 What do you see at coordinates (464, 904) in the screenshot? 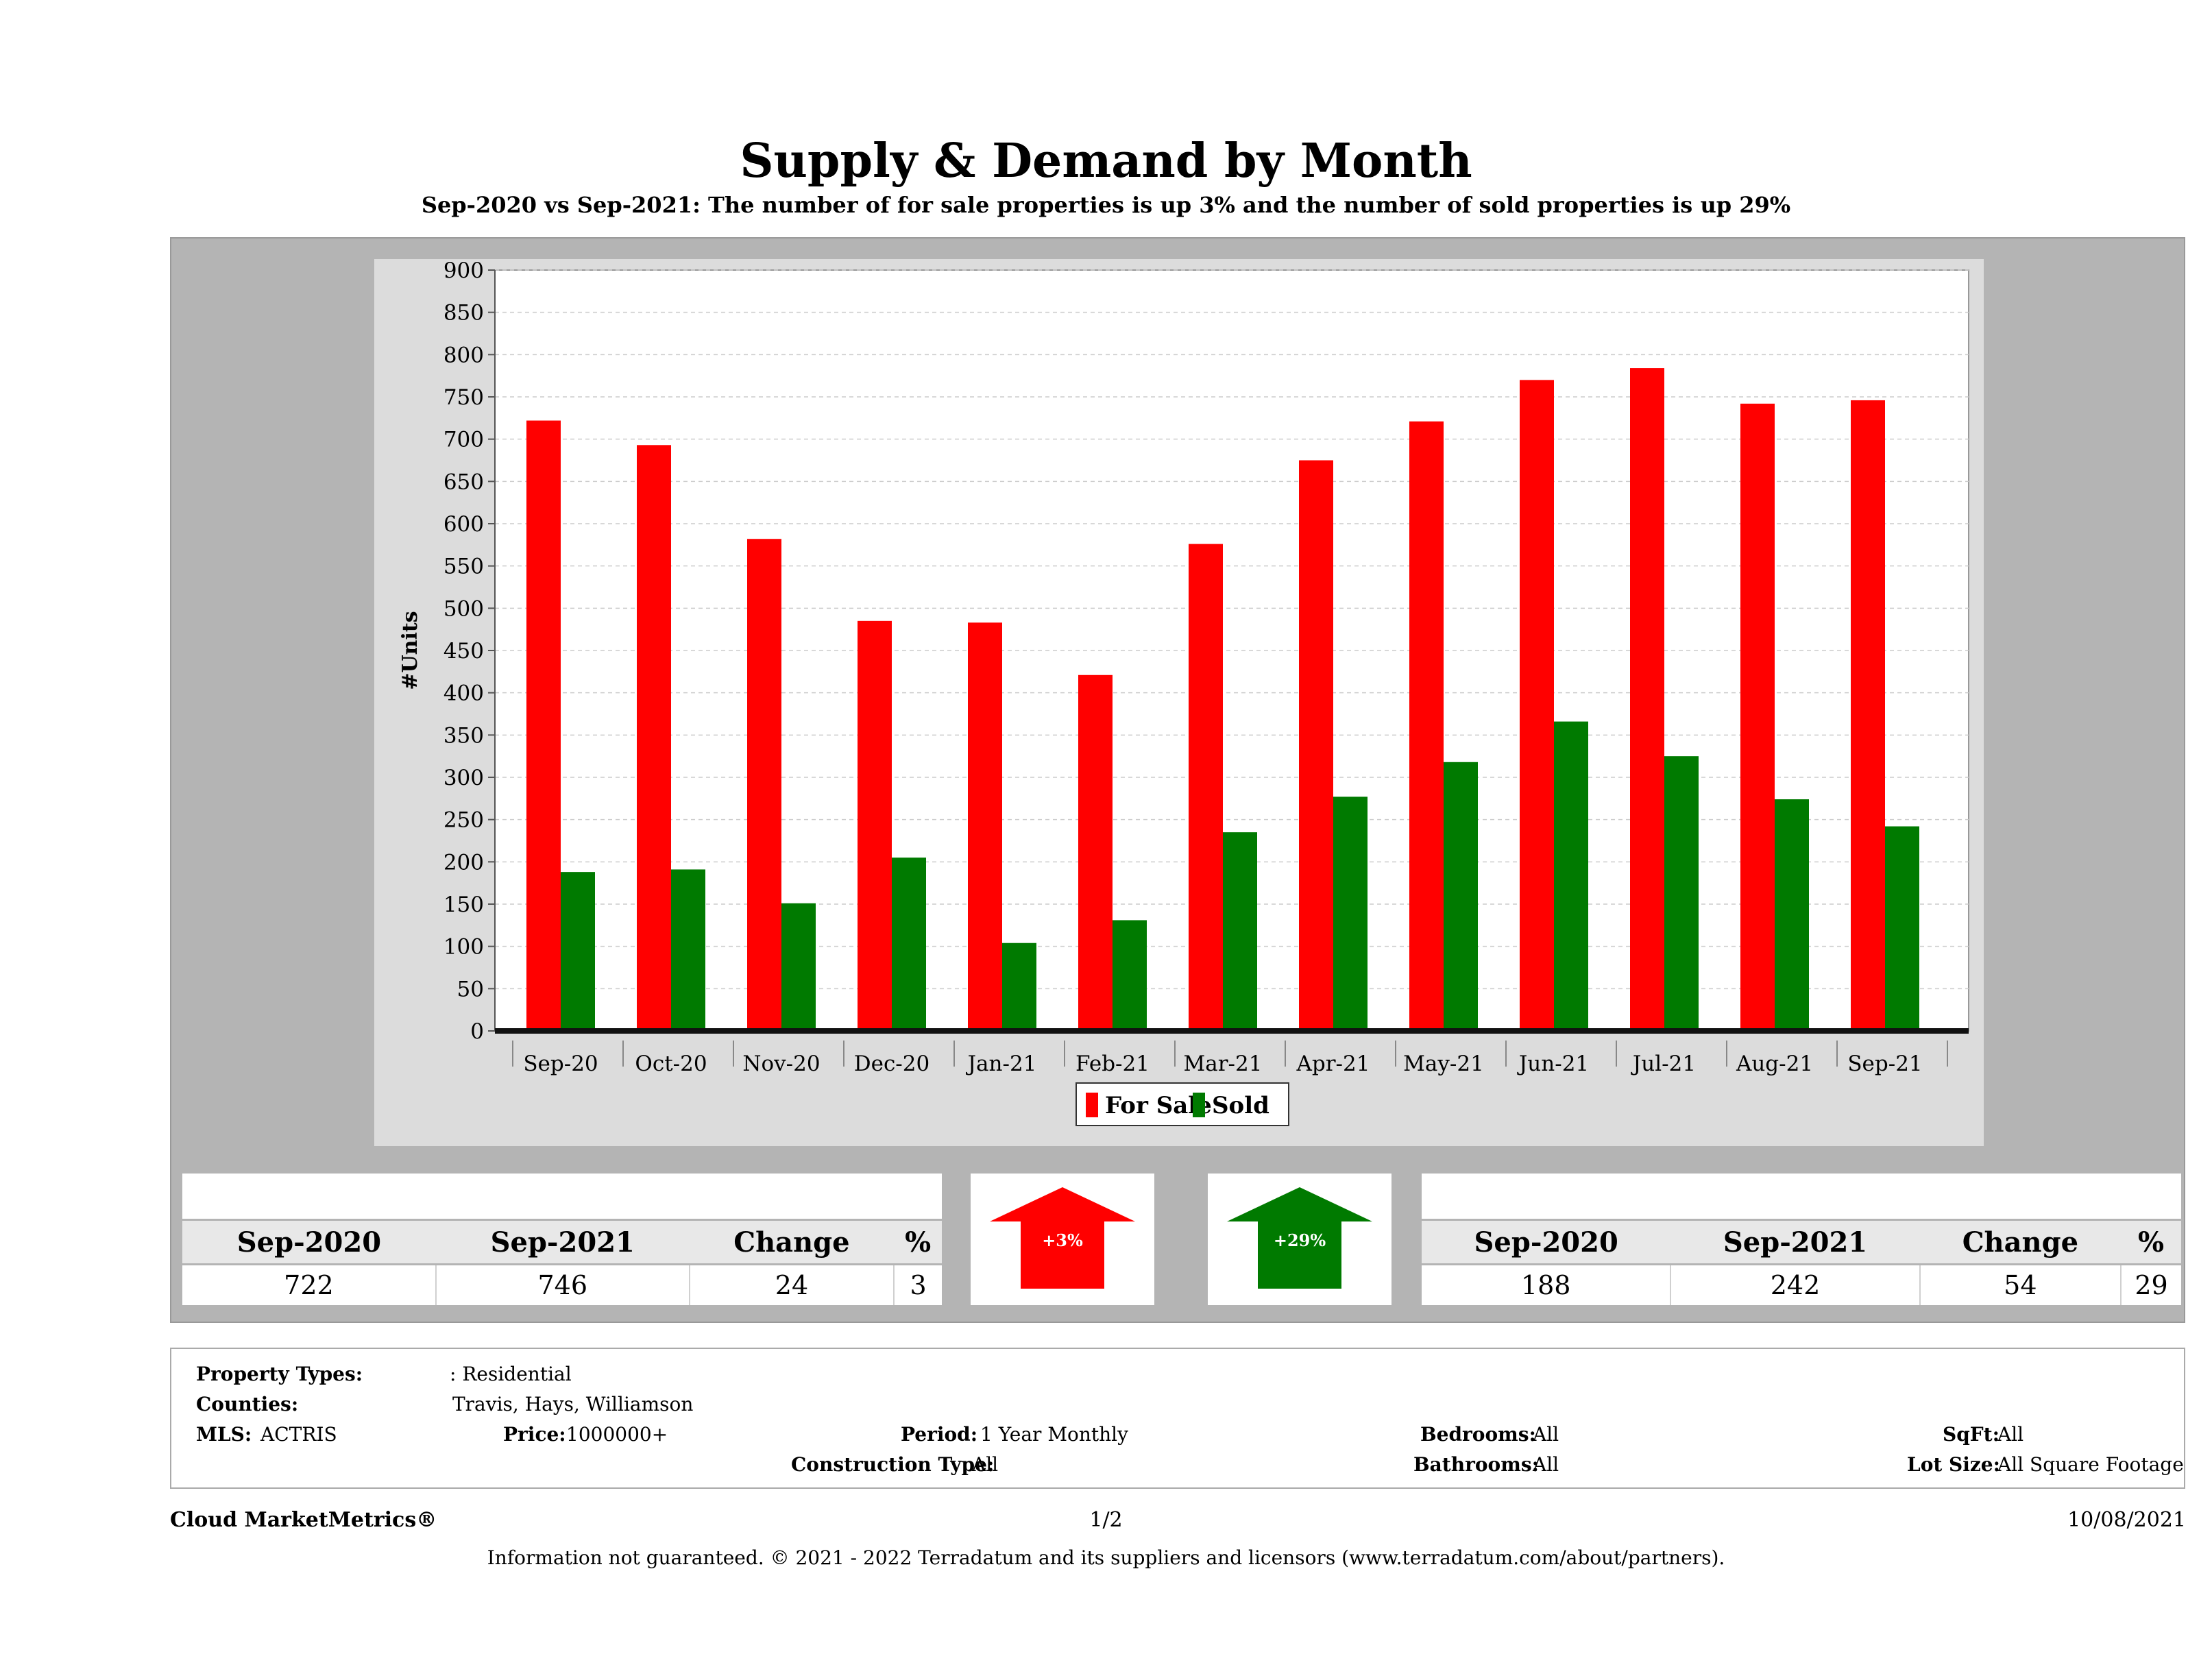
I see `y-tick-label: 150` at bounding box center [464, 904].